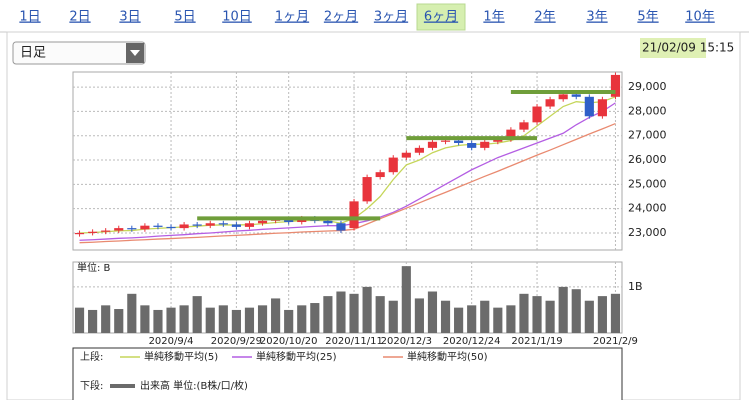 This screenshot has width=749, height=400. What do you see at coordinates (91, 356) in the screenshot?
I see `legend-upper-label: 上段:` at bounding box center [91, 356].